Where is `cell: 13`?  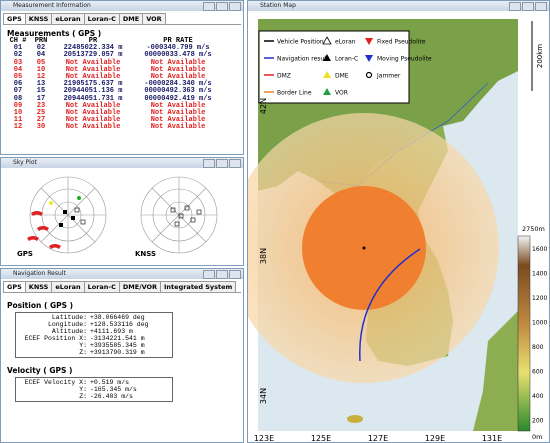
cell: 13 is located at coordinates (41, 84).